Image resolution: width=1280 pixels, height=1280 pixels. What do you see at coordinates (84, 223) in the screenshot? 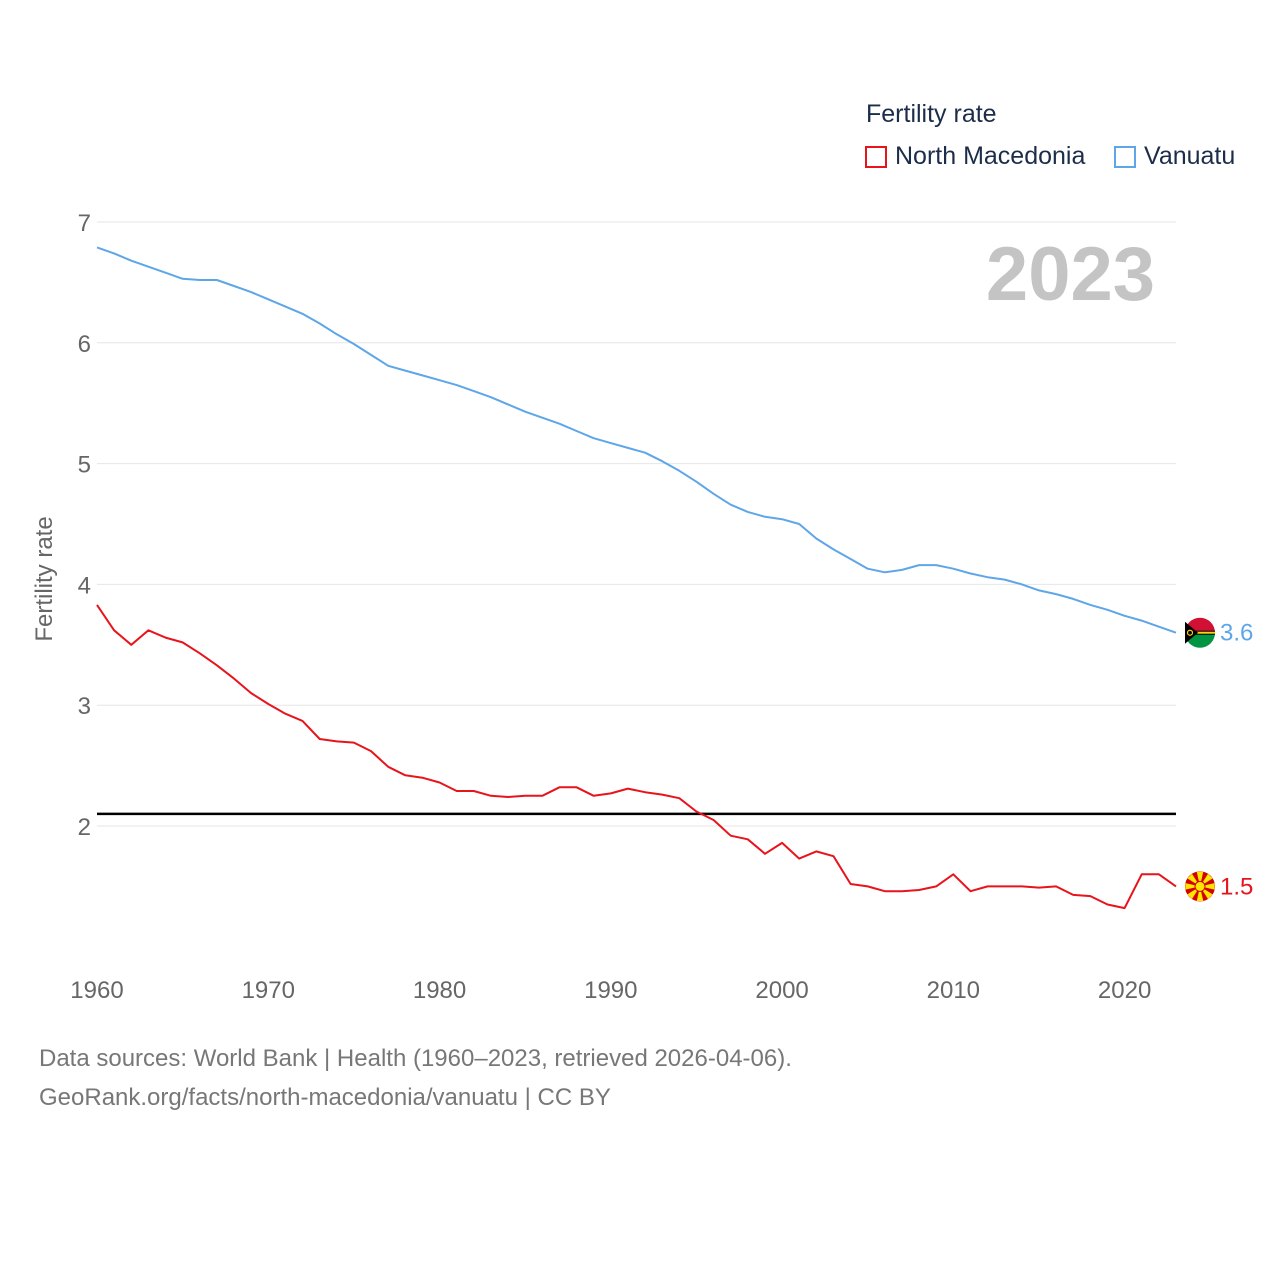
I see `y-tick-label: 7` at bounding box center [84, 223].